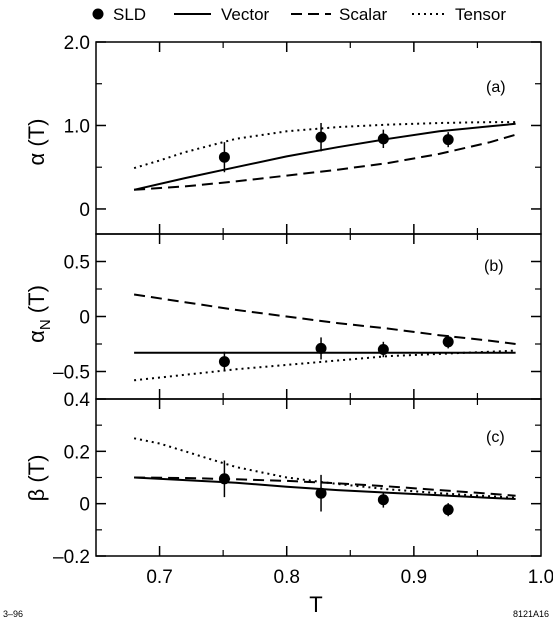 This screenshot has height=623, width=553. Describe the element at coordinates (77, 452) in the screenshot. I see `y-tick-label: 0.2` at that location.